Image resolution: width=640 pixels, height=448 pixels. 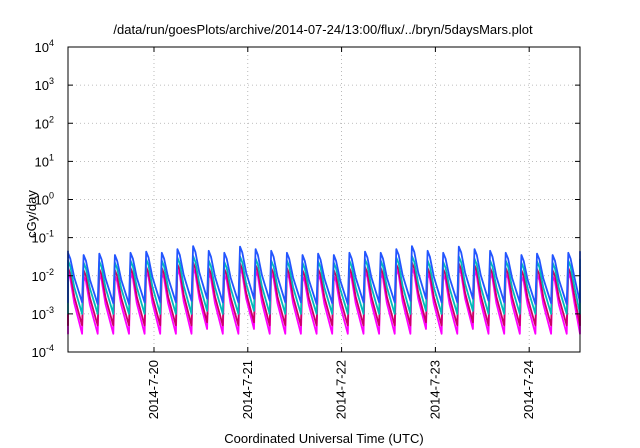 I want to click on y-tick-label: 10⁻³, so click(x=43, y=313).